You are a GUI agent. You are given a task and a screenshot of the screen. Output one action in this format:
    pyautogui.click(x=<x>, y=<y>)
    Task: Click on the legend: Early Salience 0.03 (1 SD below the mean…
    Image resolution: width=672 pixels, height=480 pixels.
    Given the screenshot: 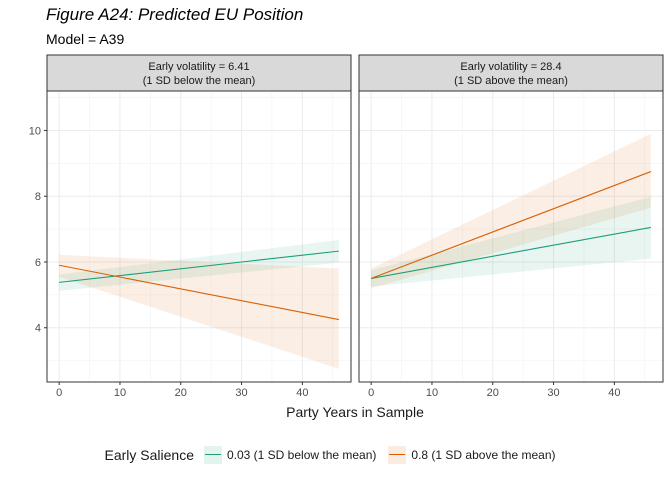 What is the action you would take?
    pyautogui.click(x=336, y=455)
    